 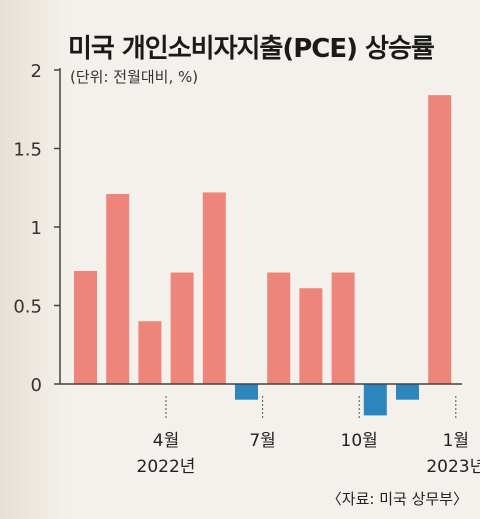 What do you see at coordinates (262, 441) in the screenshot?
I see `x-tick-label: 7월` at bounding box center [262, 441].